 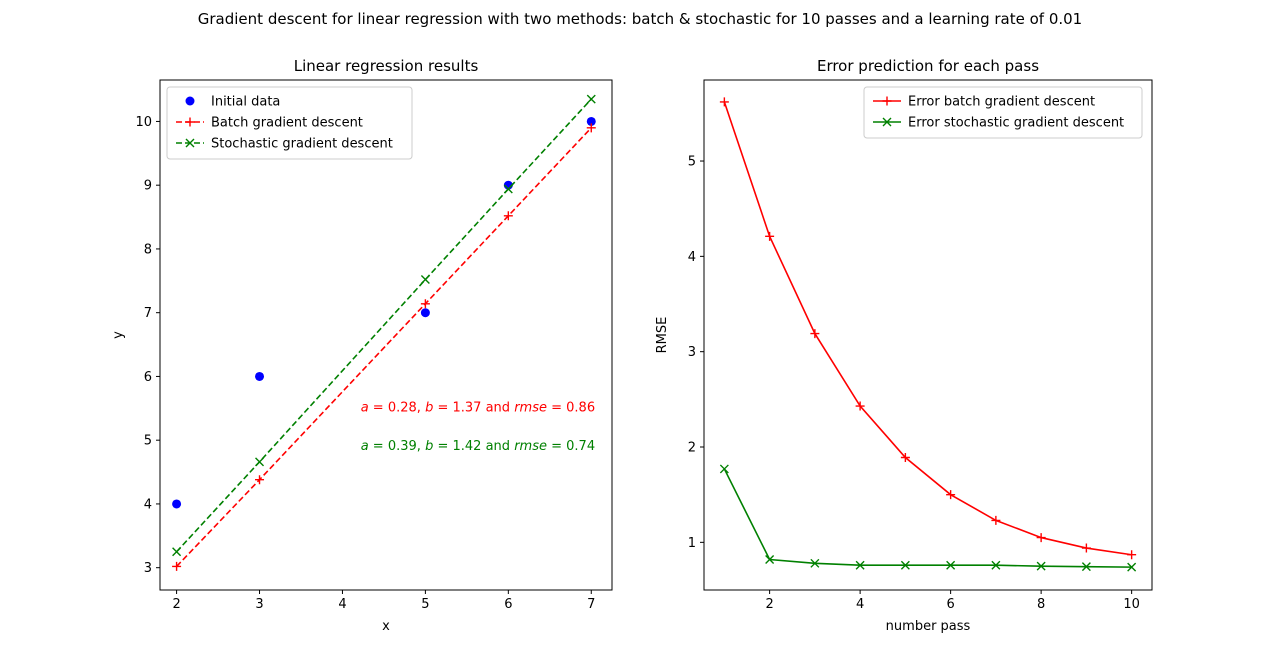 What do you see at coordinates (692, 543) in the screenshot?
I see `y-tick-label: 1` at bounding box center [692, 543].